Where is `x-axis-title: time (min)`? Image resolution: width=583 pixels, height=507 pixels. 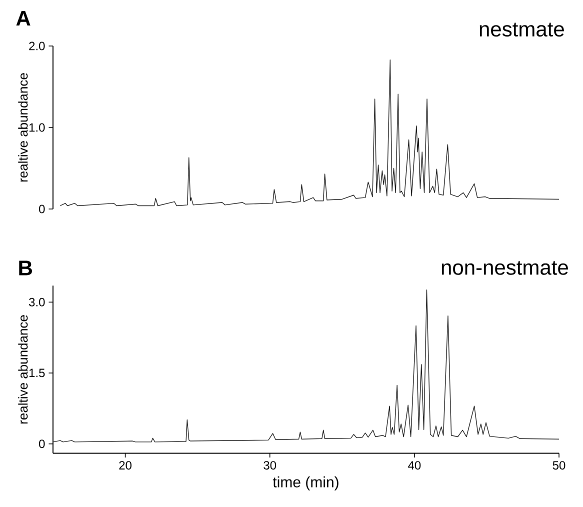 x-axis-title: time (min) is located at coordinates (305, 483).